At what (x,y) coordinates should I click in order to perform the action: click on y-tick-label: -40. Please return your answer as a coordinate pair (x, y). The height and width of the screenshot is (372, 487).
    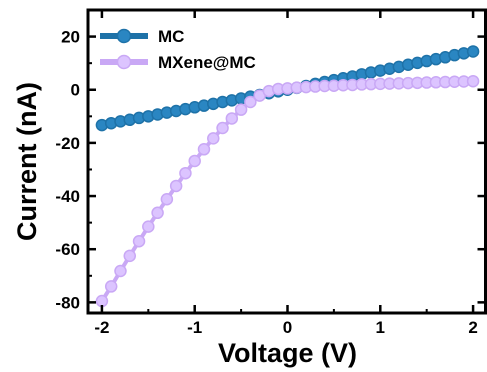
    Looking at the image, I should click on (67, 196).